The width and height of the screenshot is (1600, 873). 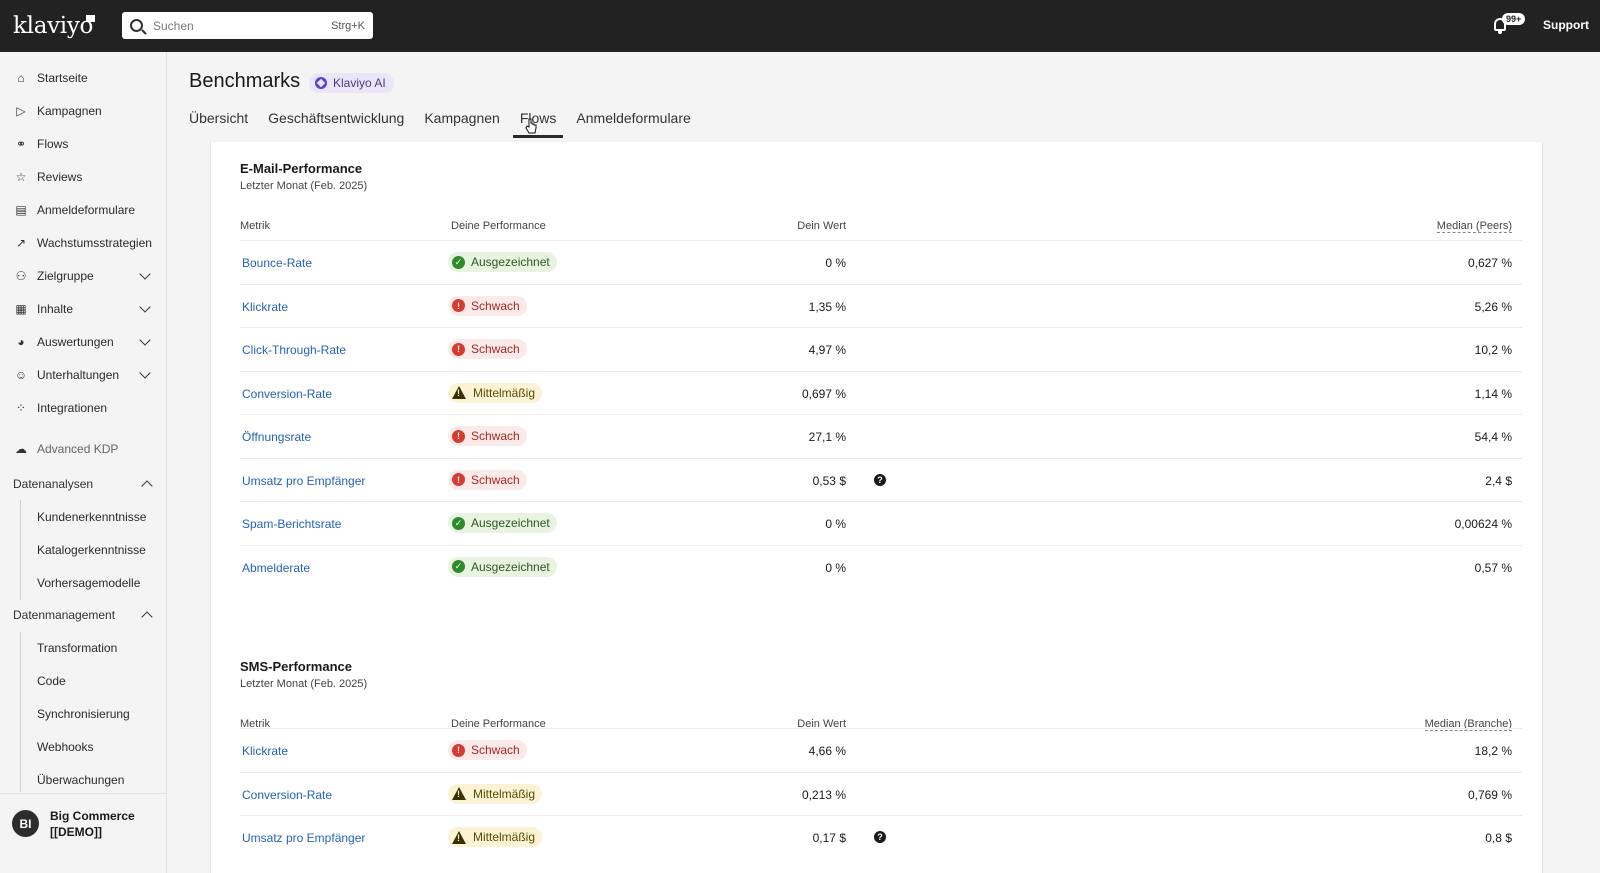 I want to click on sidebar-subitem-kundenerkenntnisse: Kundenerkenntnisse, so click(x=92, y=517).